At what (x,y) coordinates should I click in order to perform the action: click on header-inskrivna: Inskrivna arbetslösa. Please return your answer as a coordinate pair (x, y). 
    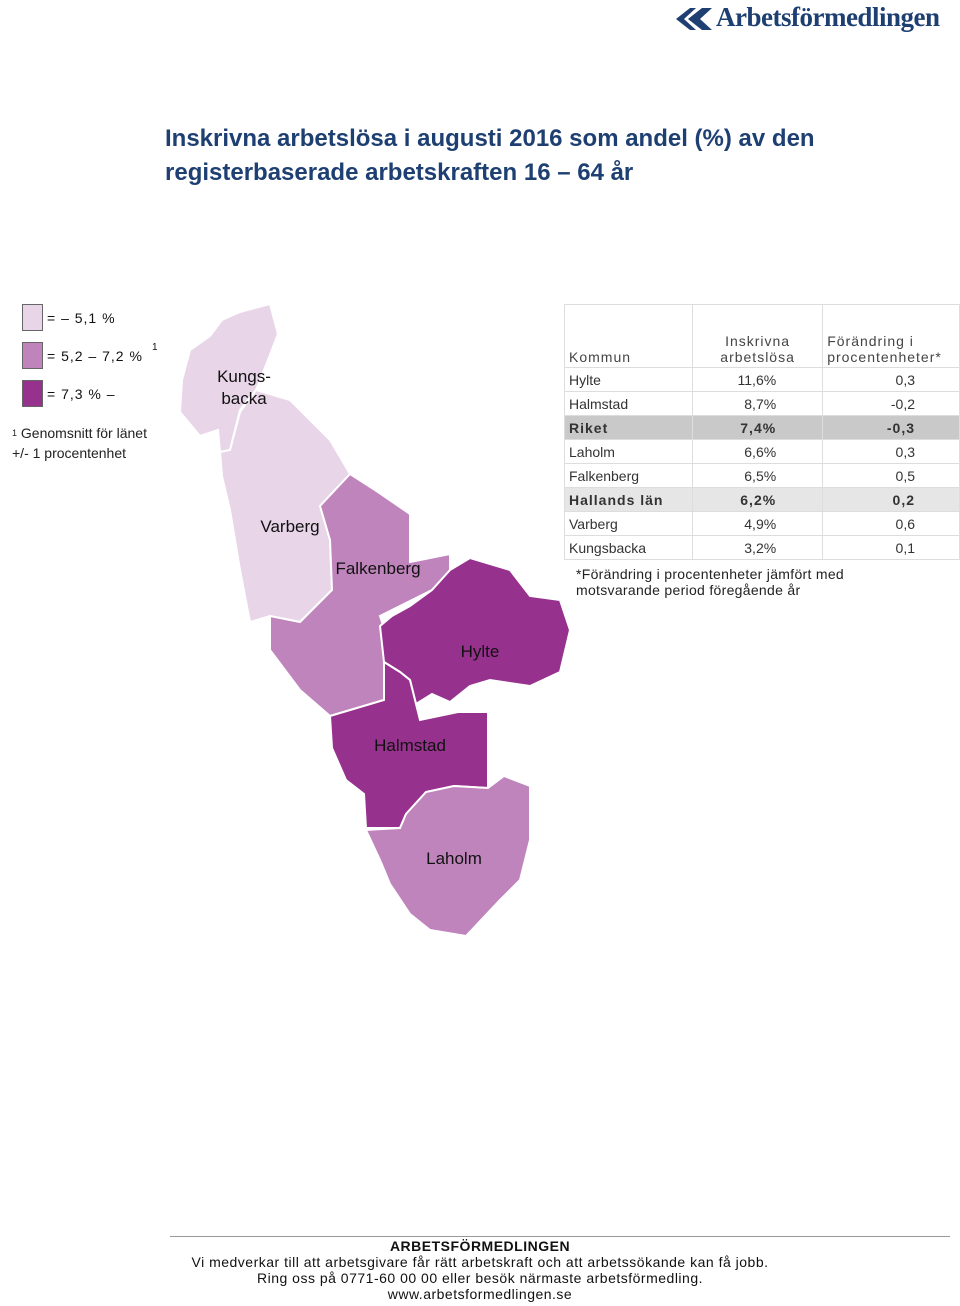
    Looking at the image, I should click on (757, 336).